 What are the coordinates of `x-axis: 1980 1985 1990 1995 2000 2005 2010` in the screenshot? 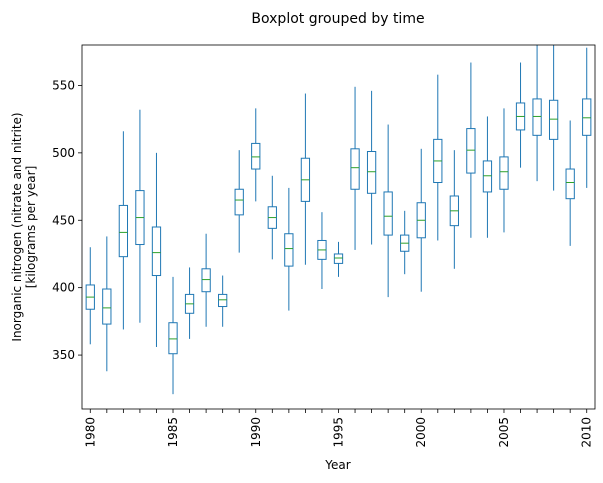 It's located at (338, 428).